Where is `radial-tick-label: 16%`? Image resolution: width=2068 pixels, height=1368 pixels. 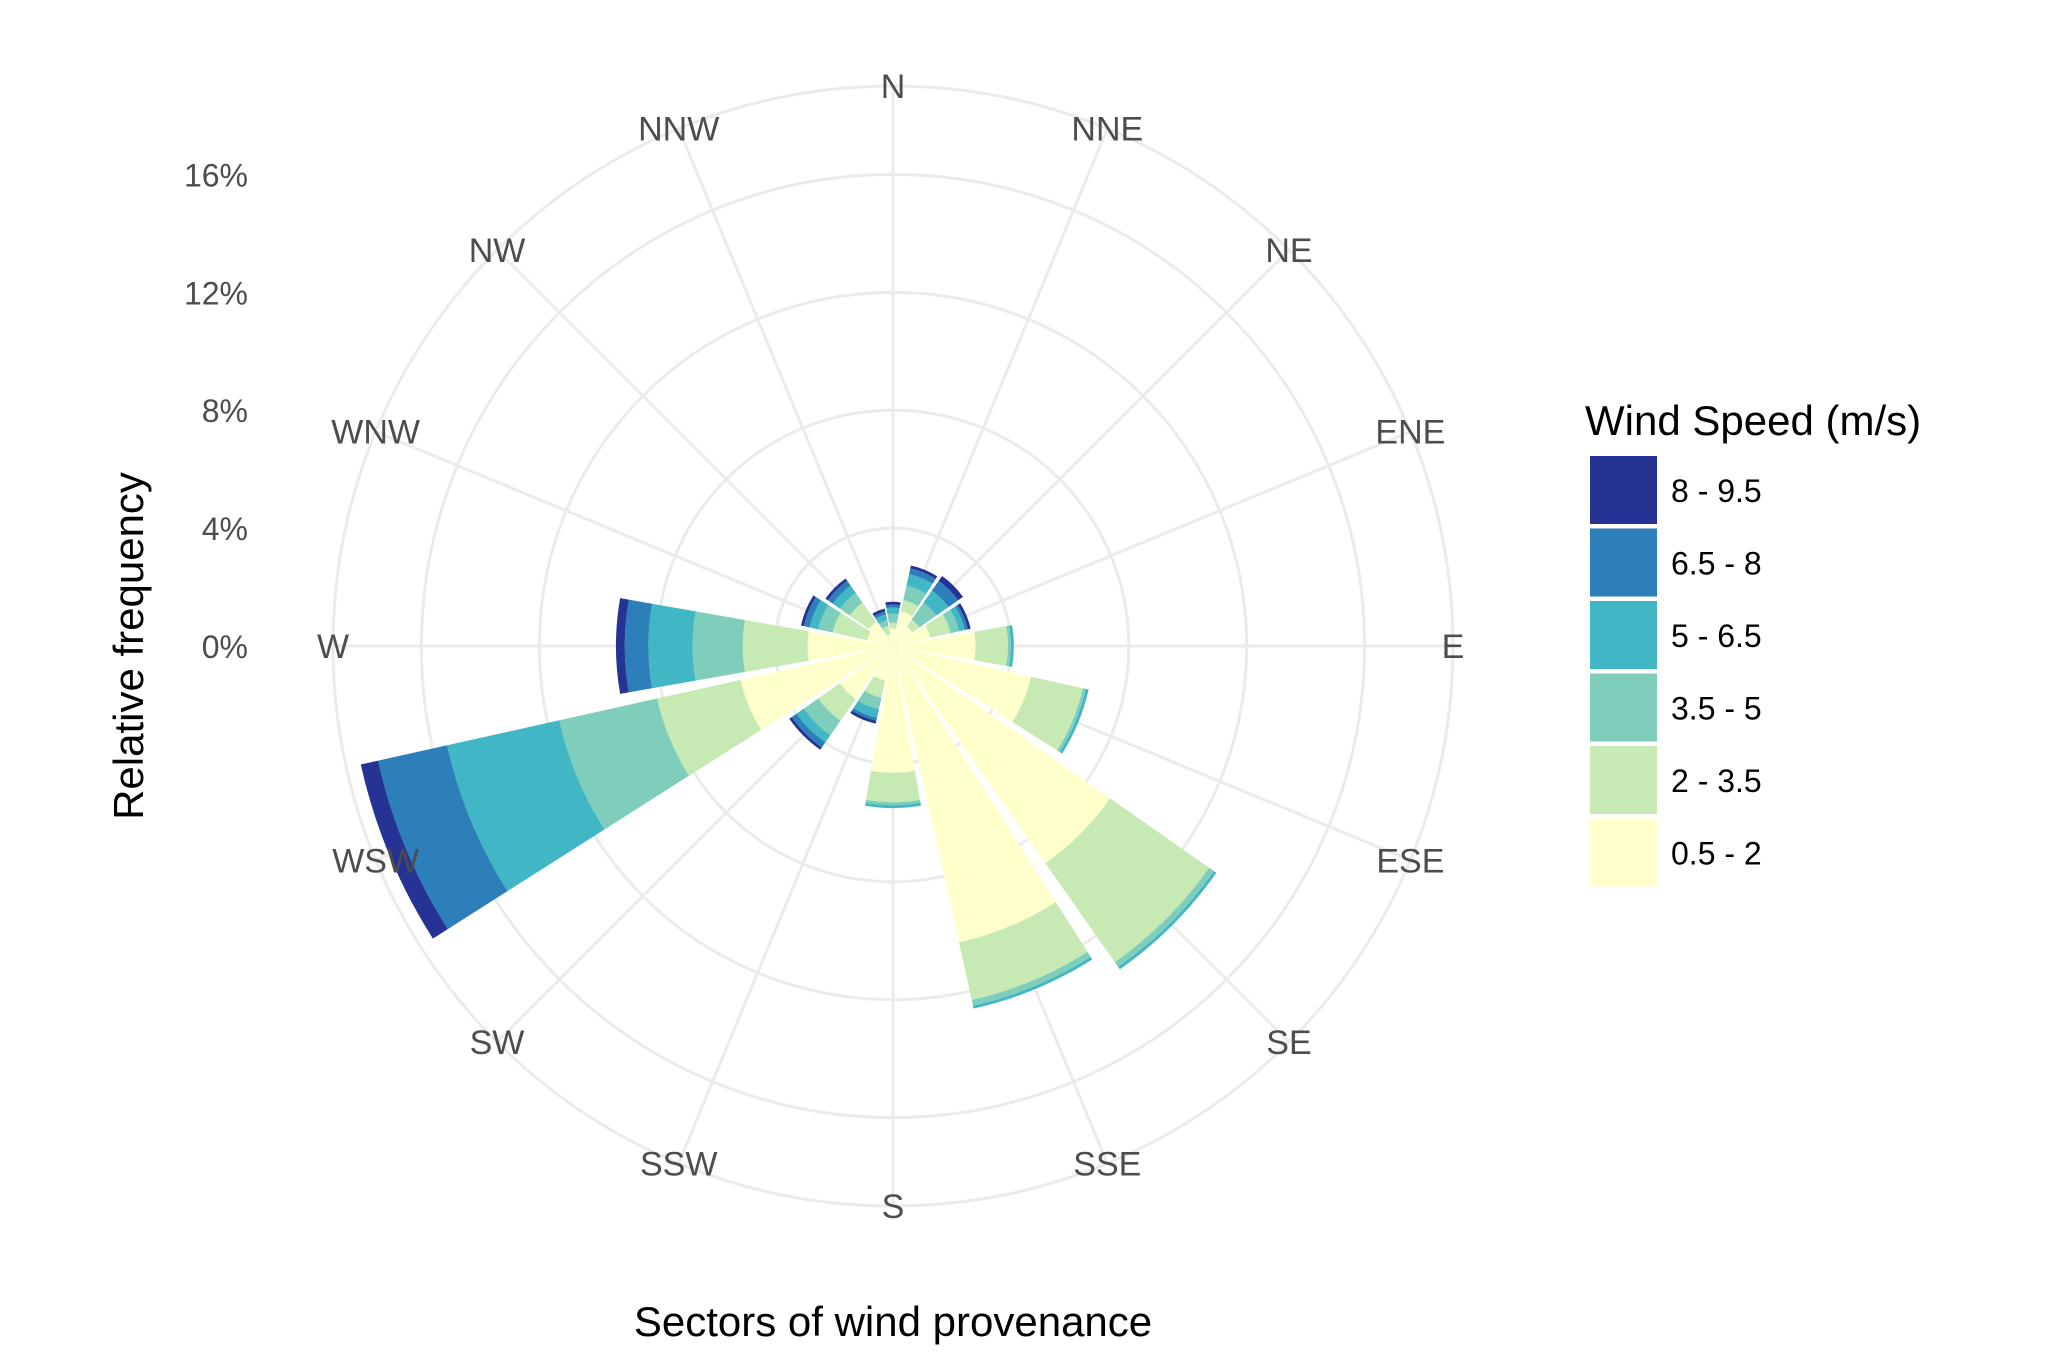
radial-tick-label: 16% is located at coordinates (216, 175).